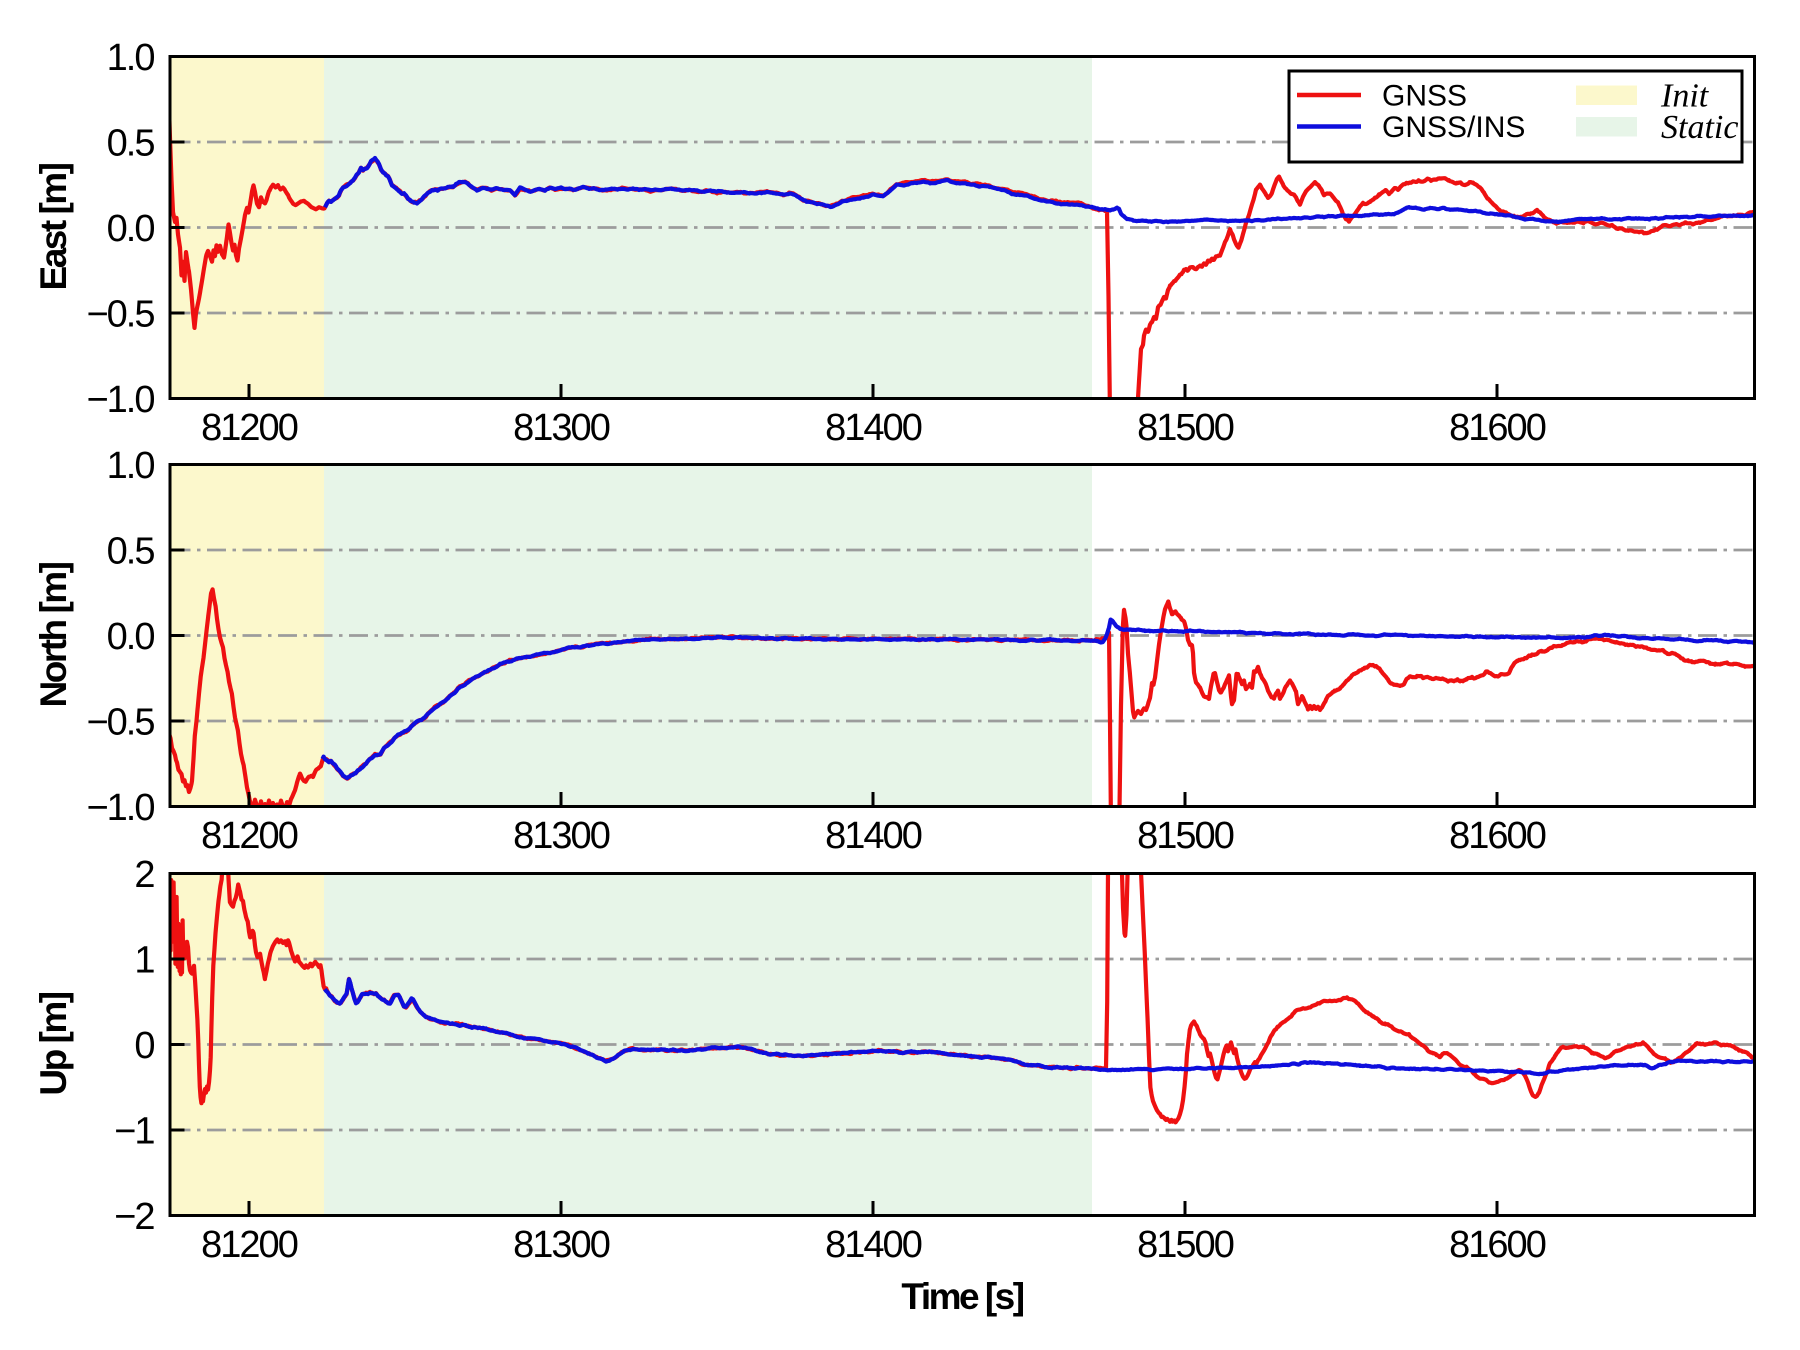 The image size is (1800, 1350). What do you see at coordinates (53, 634) in the screenshot?
I see `svg-text: North [m]` at bounding box center [53, 634].